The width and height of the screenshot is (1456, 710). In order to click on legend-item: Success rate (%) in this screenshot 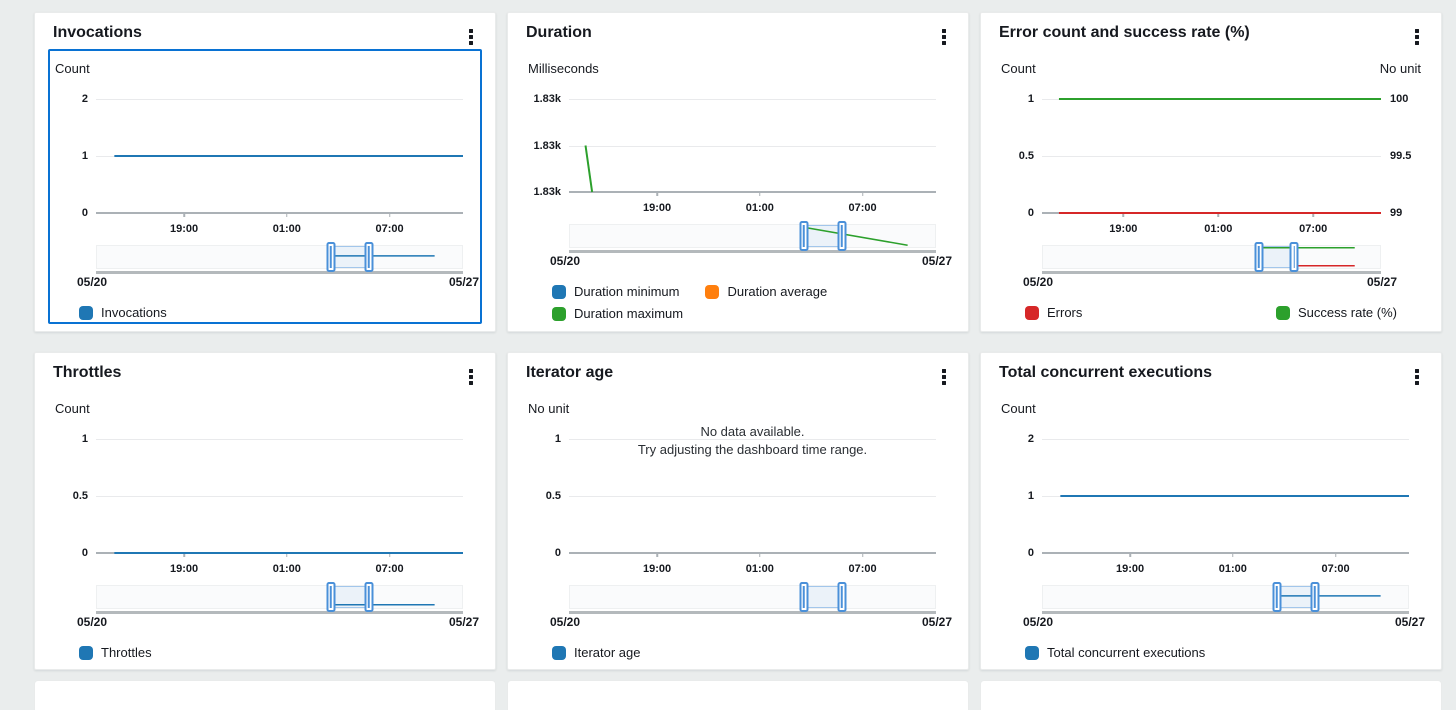, I will do `click(1336, 312)`.